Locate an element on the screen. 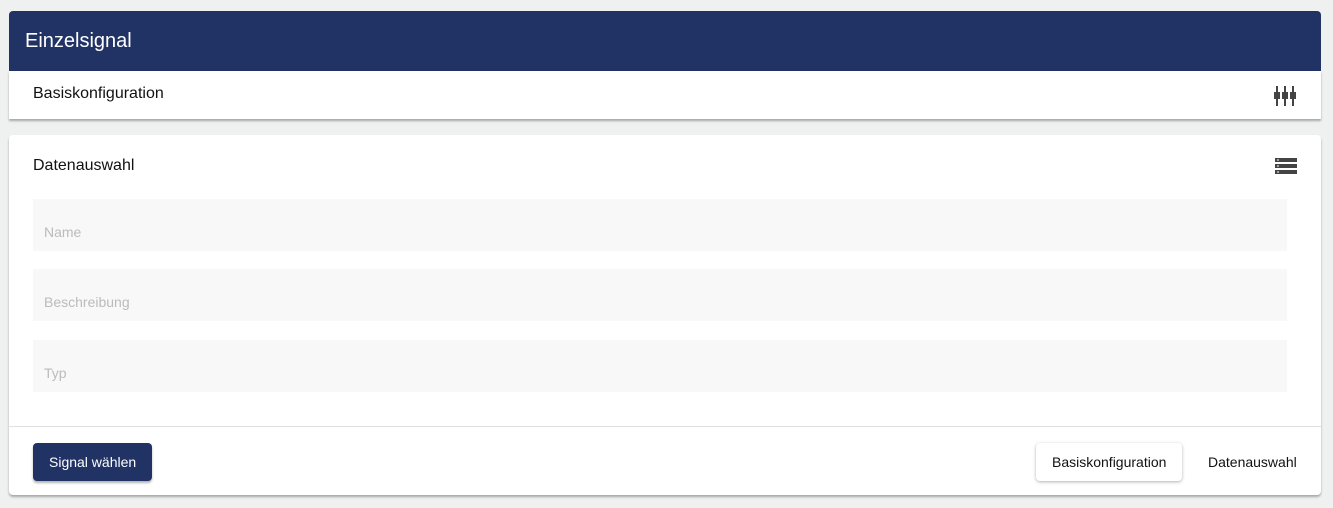 Image resolution: width=1333 pixels, height=508 pixels. name-field: Name is located at coordinates (660, 225).